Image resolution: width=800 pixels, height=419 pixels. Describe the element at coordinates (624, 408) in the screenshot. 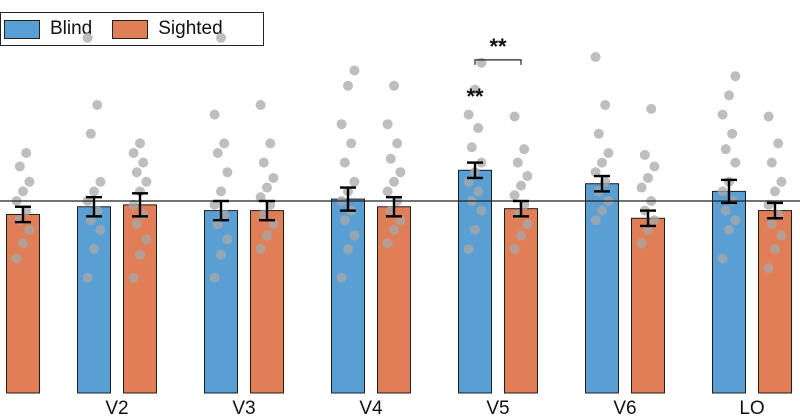

I see `x-tick-label-v6: V6` at that location.